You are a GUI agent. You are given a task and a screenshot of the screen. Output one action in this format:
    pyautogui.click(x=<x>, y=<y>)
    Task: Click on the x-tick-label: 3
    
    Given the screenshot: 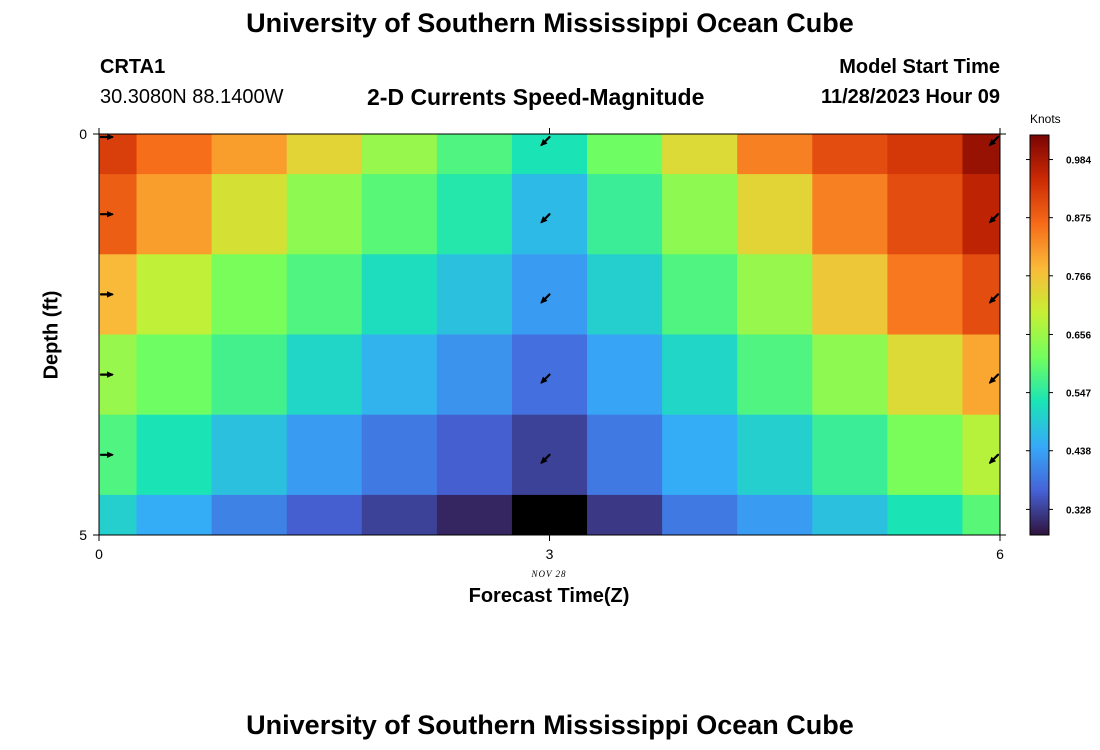 What is the action you would take?
    pyautogui.click(x=550, y=554)
    